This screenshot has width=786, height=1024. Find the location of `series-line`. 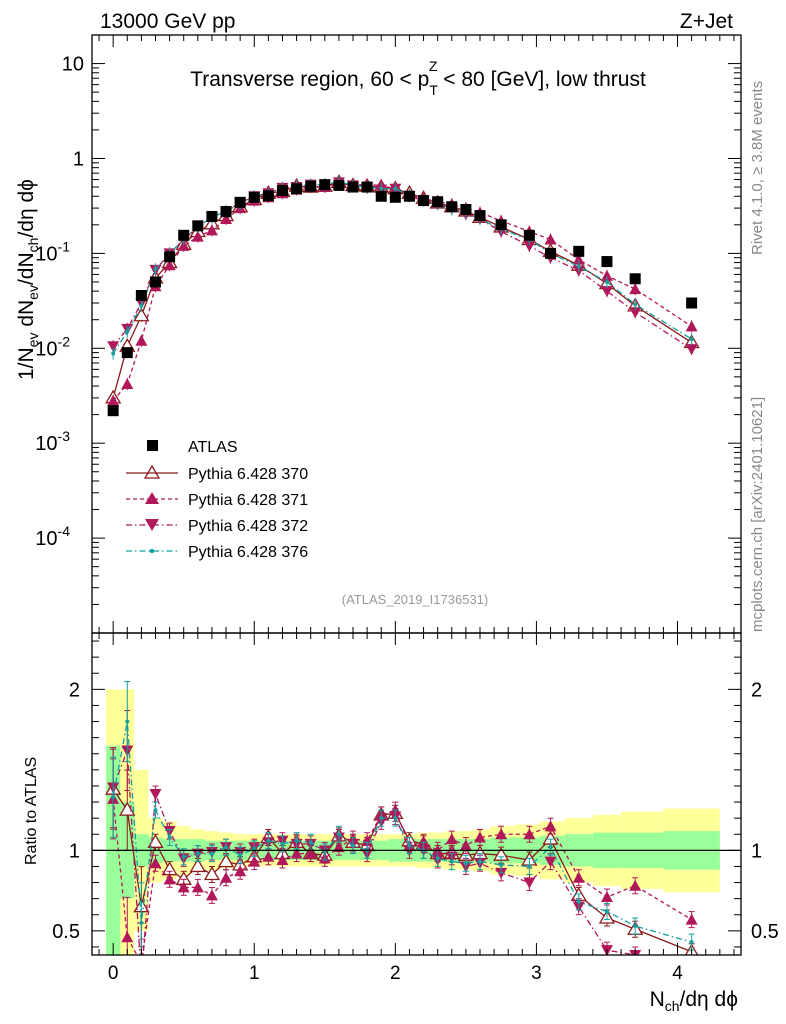

series-line is located at coordinates (402, 267).